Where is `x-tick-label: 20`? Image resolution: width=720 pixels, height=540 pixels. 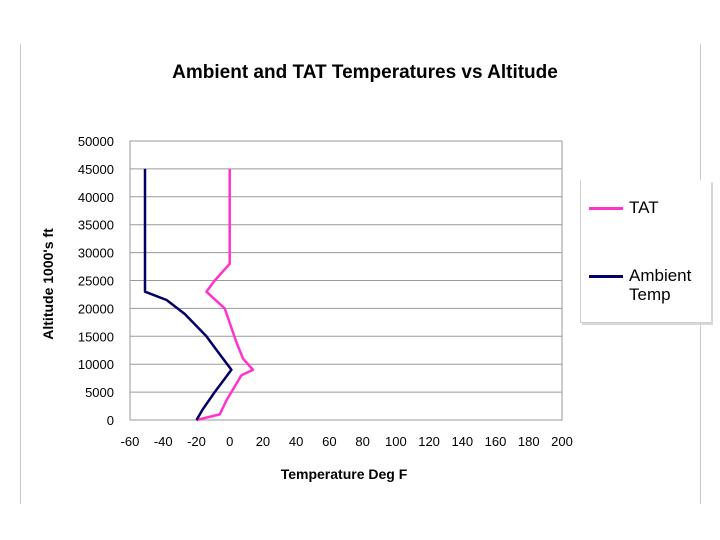 x-tick-label: 20 is located at coordinates (263, 441).